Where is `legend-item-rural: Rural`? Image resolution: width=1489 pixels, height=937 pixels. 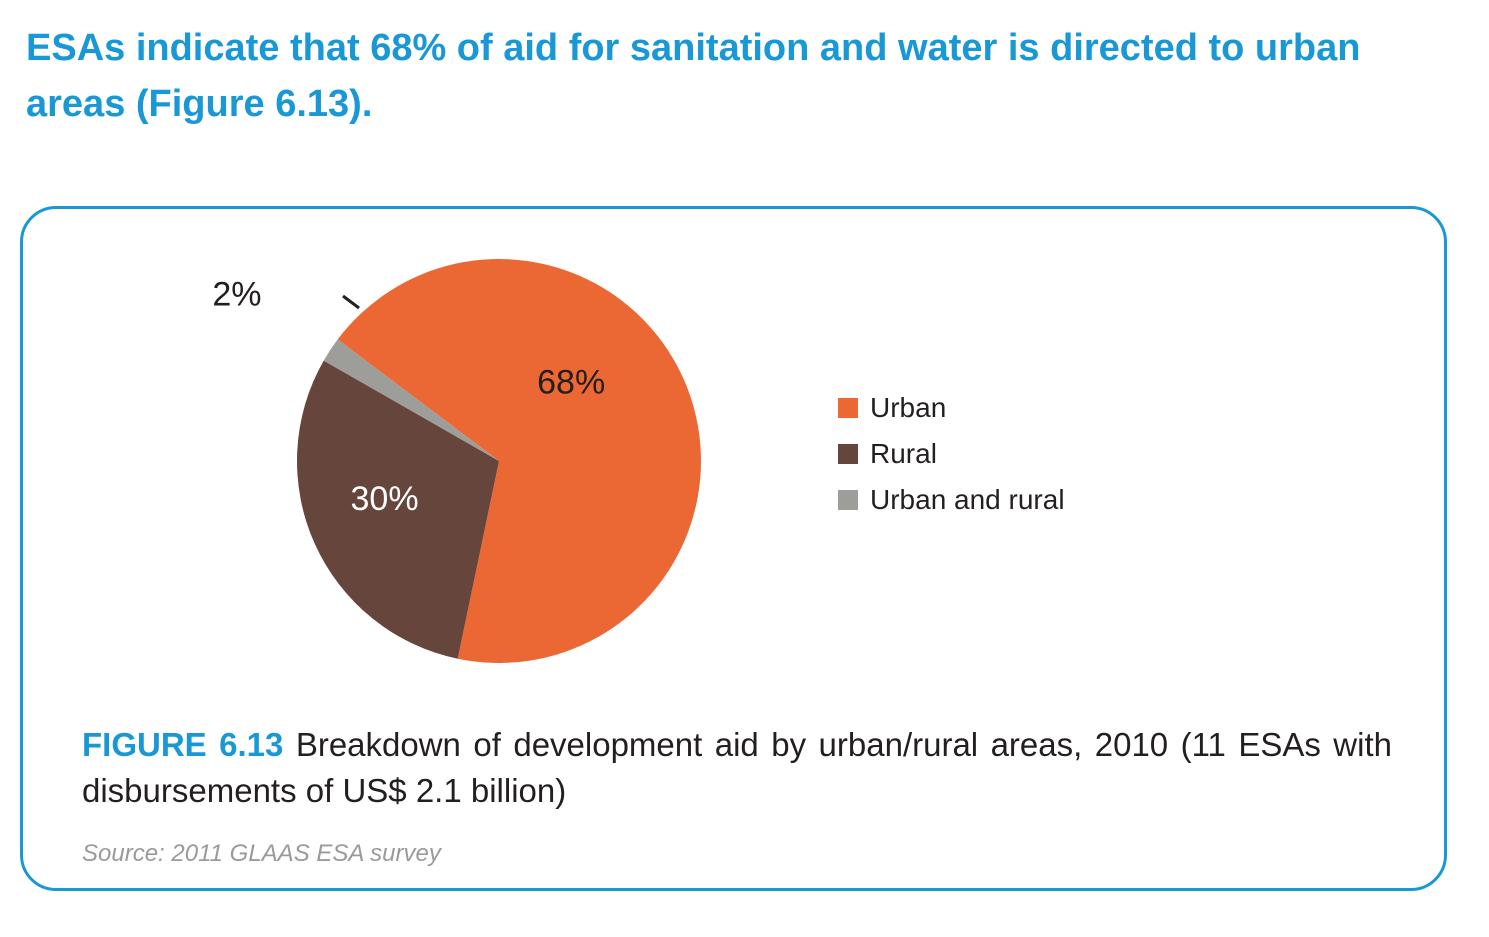
legend-item-rural: Rural is located at coordinates (951, 454).